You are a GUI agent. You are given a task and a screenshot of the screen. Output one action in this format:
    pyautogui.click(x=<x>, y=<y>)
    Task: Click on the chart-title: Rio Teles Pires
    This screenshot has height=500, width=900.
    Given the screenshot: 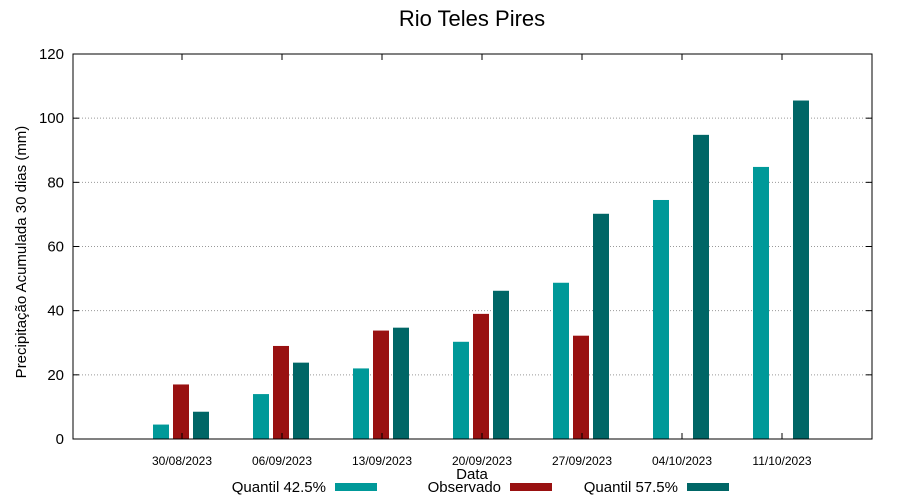 What is the action you would take?
    pyautogui.click(x=472, y=18)
    